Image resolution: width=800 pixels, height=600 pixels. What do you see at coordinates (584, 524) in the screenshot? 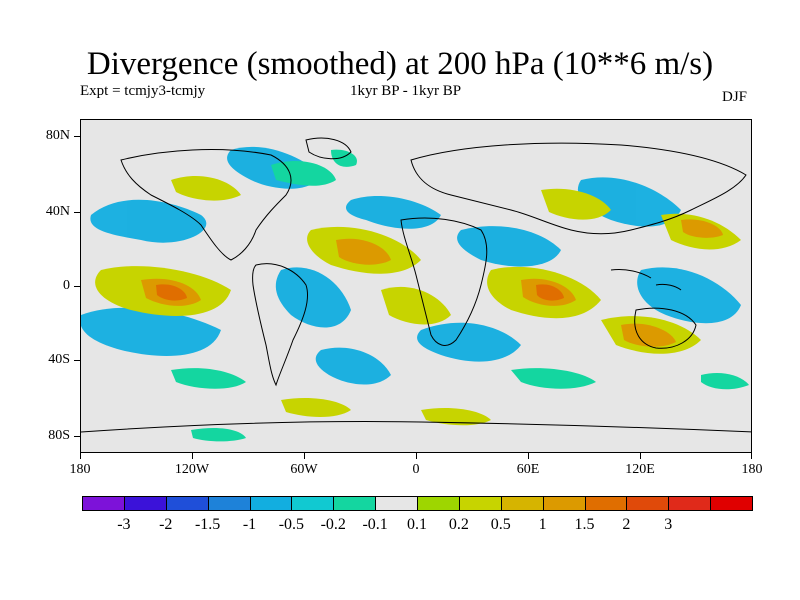
I see `colorbar-label: 1.5` at bounding box center [584, 524].